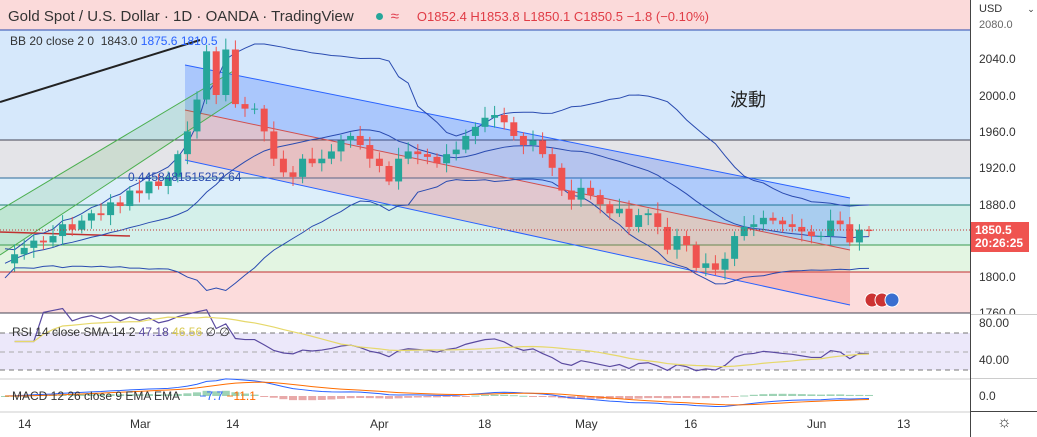 The width and height of the screenshot is (1037, 437). What do you see at coordinates (1007, 9) in the screenshot?
I see `currency-selector: USD ⌄` at bounding box center [1007, 9].